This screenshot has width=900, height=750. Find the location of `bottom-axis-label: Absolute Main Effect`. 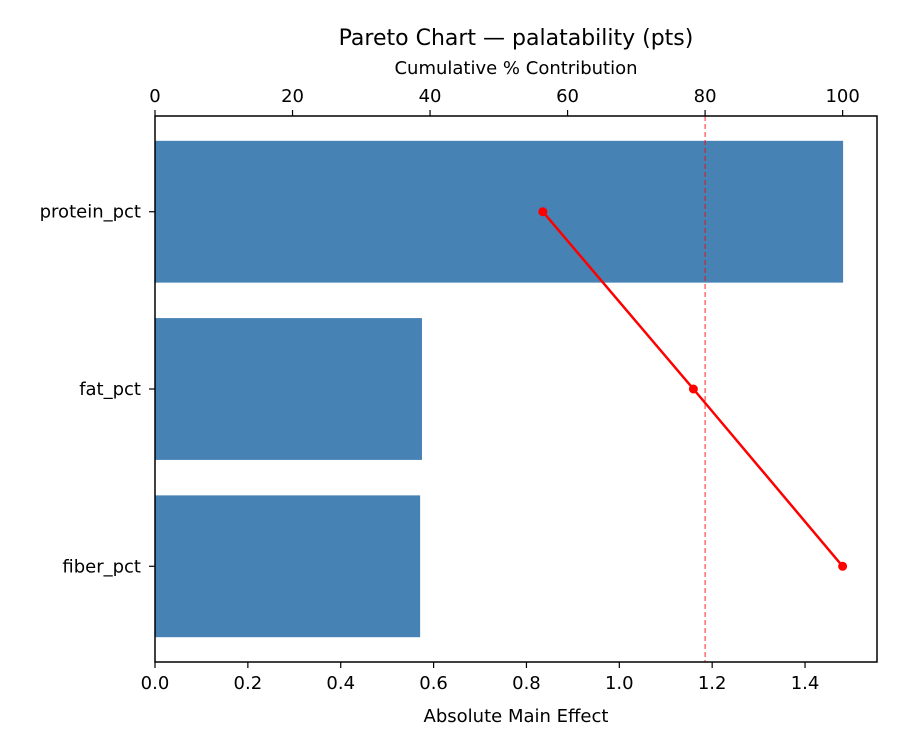

bottom-axis-label: Absolute Main Effect is located at coordinates (516, 716).